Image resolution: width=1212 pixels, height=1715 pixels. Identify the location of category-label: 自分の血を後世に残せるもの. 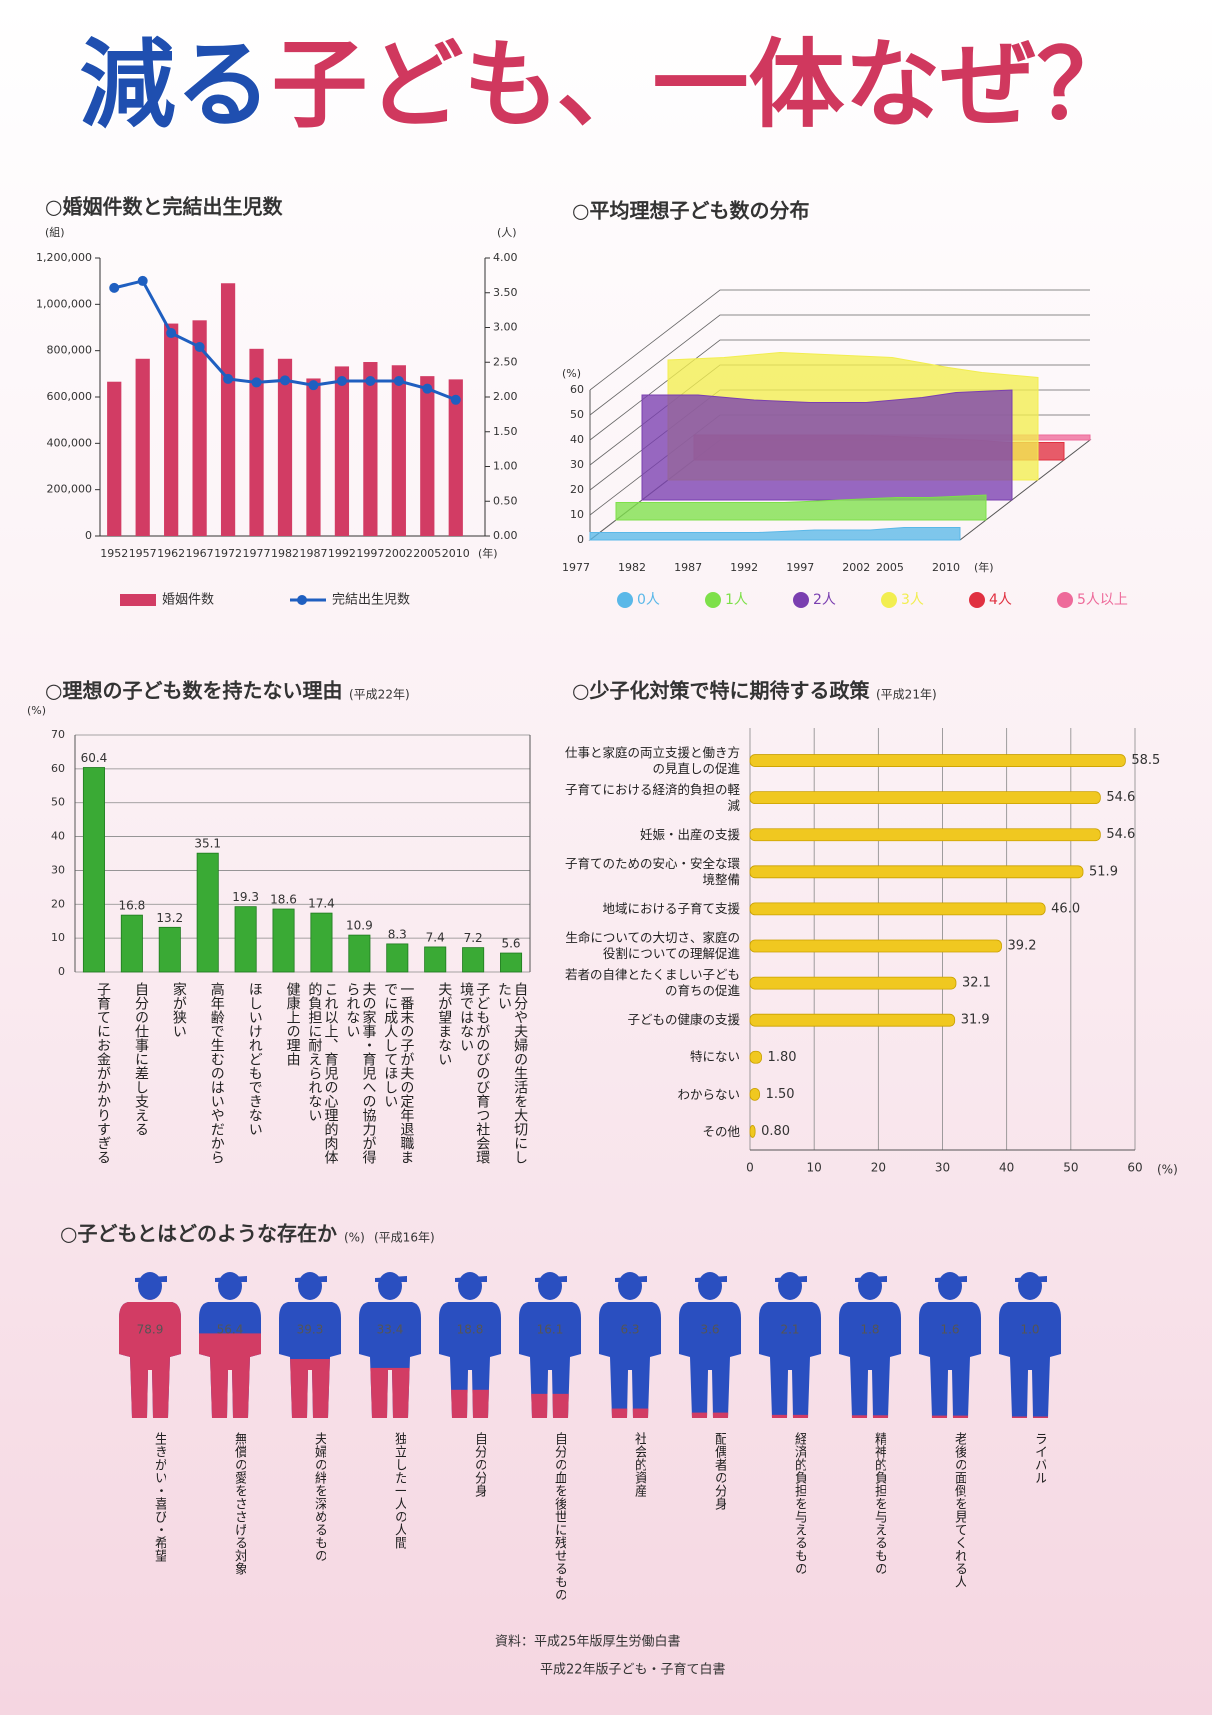
(559, 1516).